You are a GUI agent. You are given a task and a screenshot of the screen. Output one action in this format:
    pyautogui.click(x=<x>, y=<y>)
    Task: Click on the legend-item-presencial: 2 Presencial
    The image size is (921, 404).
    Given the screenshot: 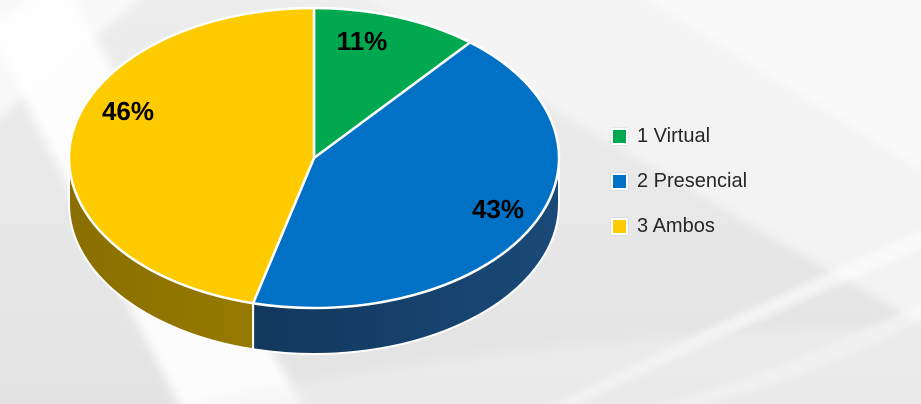 What is the action you would take?
    pyautogui.click(x=679, y=181)
    